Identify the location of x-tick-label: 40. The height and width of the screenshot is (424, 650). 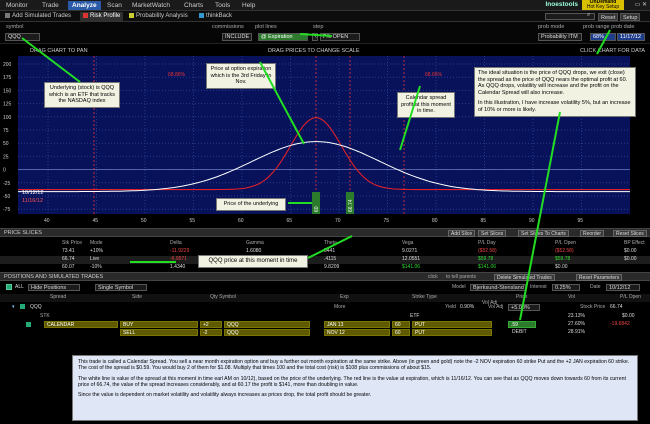
(47, 221).